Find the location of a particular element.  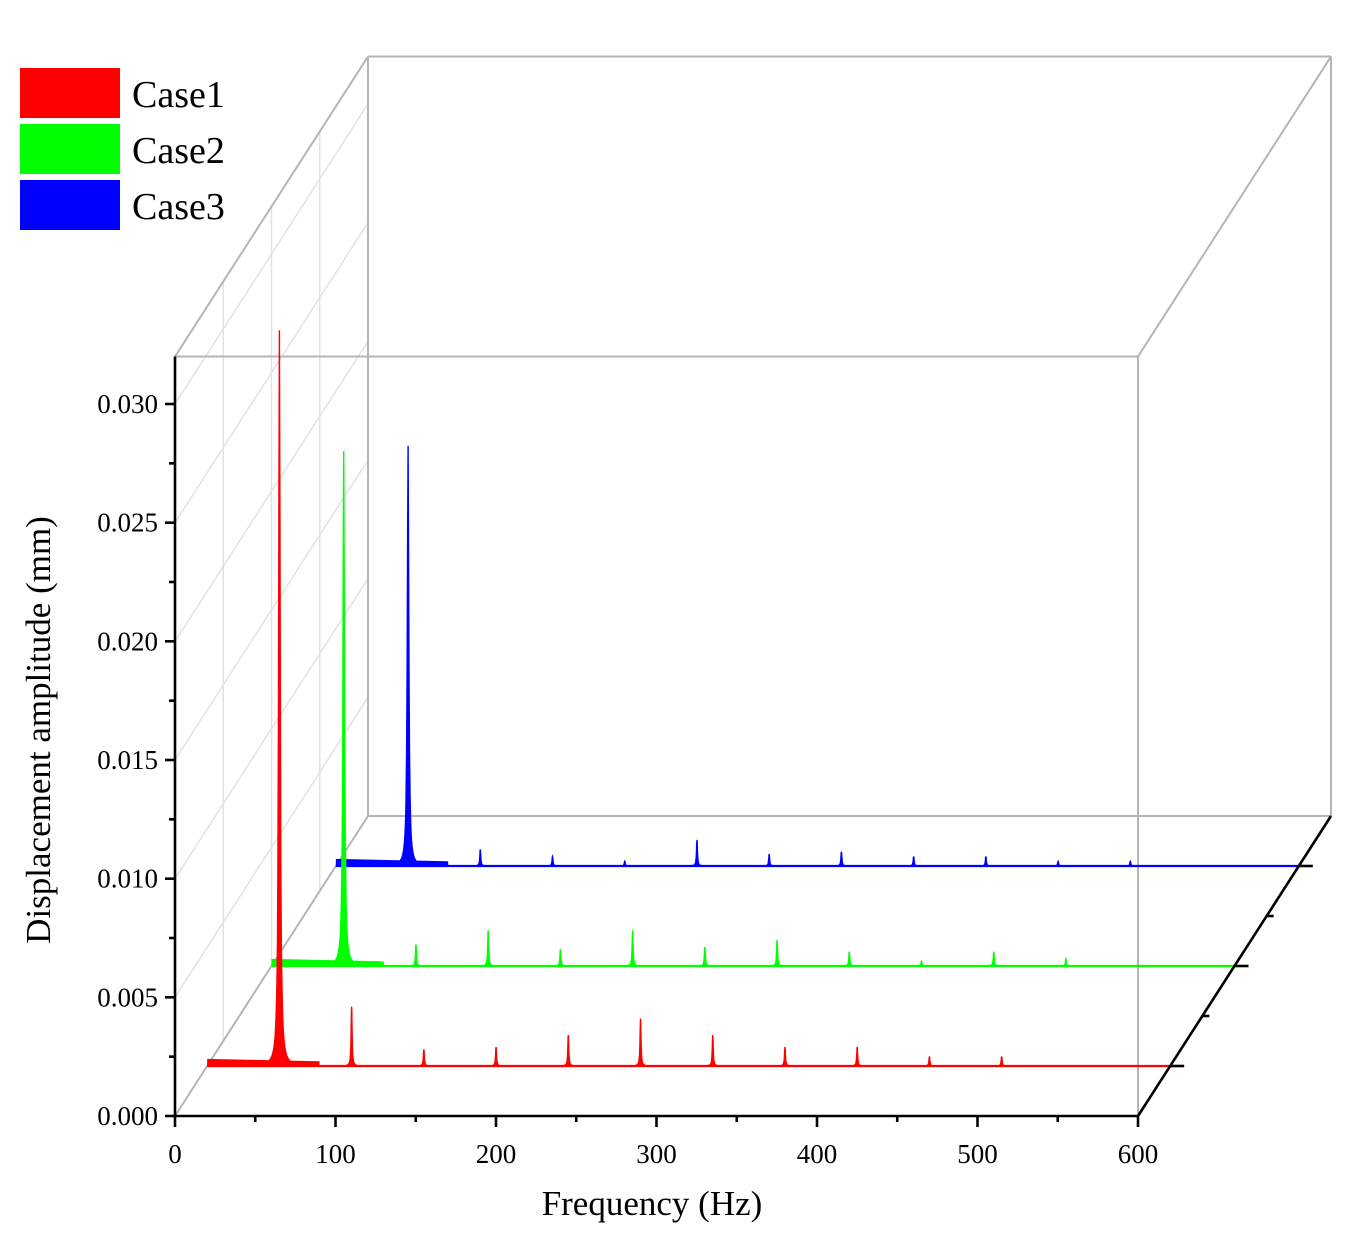

x-tick-label: 400 is located at coordinates (817, 1154).